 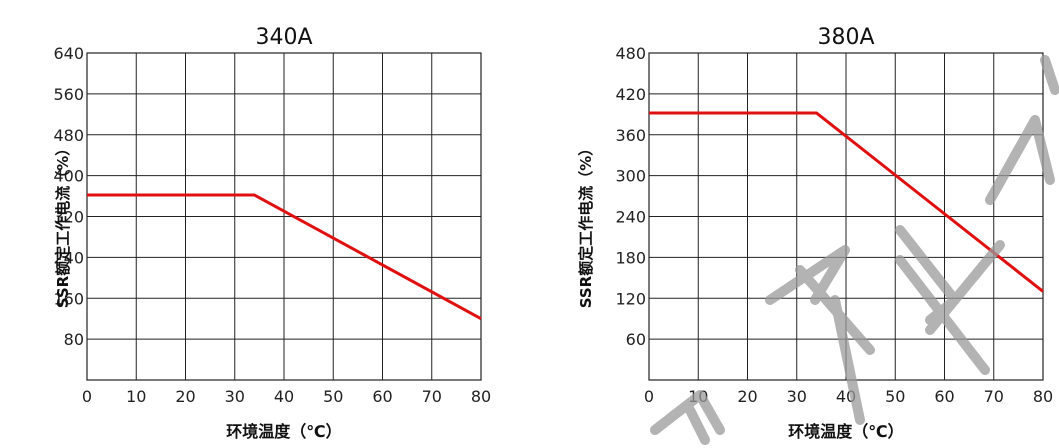 I want to click on x-tick-label: 40, so click(x=284, y=396).